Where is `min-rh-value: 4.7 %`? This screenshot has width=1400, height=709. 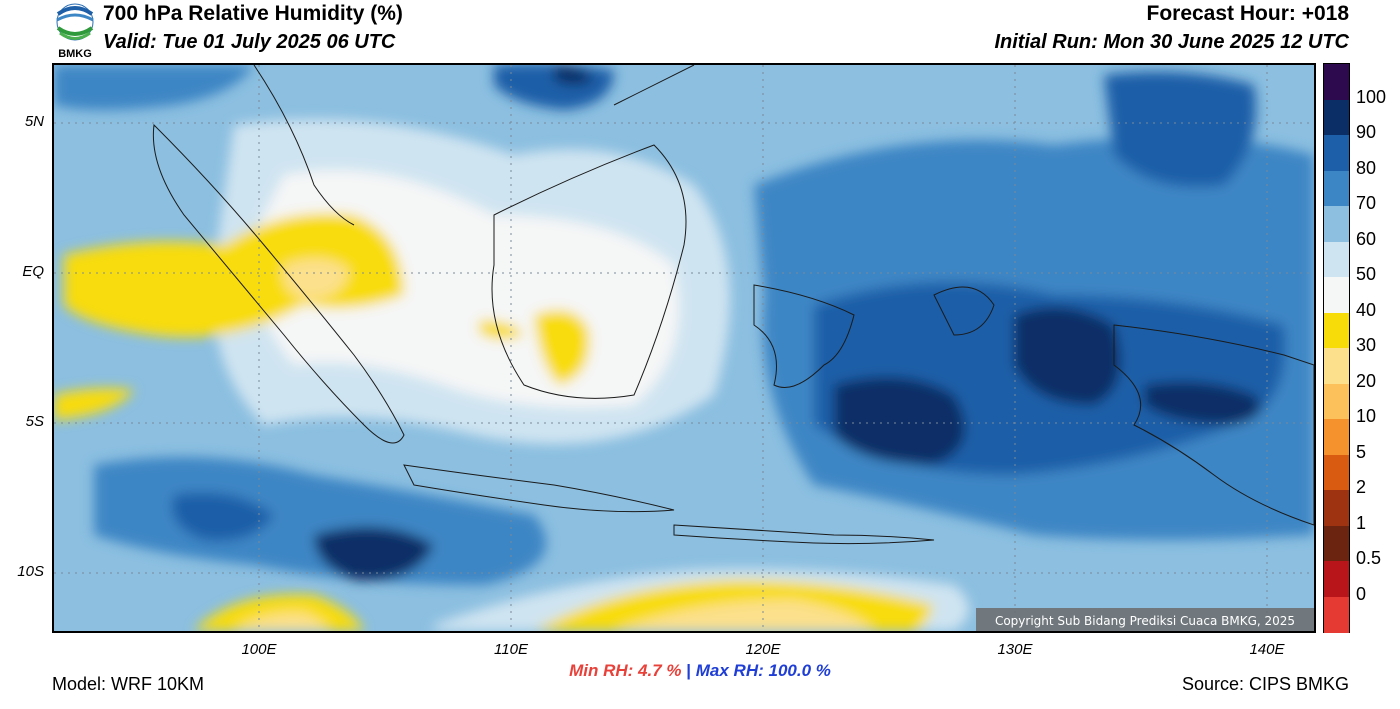
min-rh-value: 4.7 % is located at coordinates (660, 670).